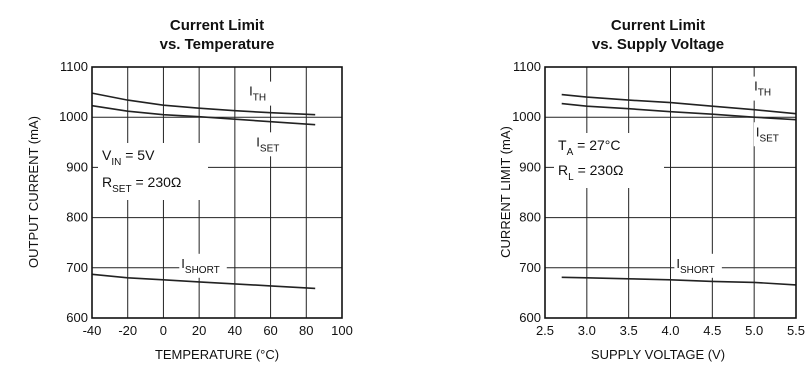 Image resolution: width=812 pixels, height=368 pixels. Describe the element at coordinates (658, 44) in the screenshot. I see `chart-subtitle: vs. Supply Voltage` at that location.